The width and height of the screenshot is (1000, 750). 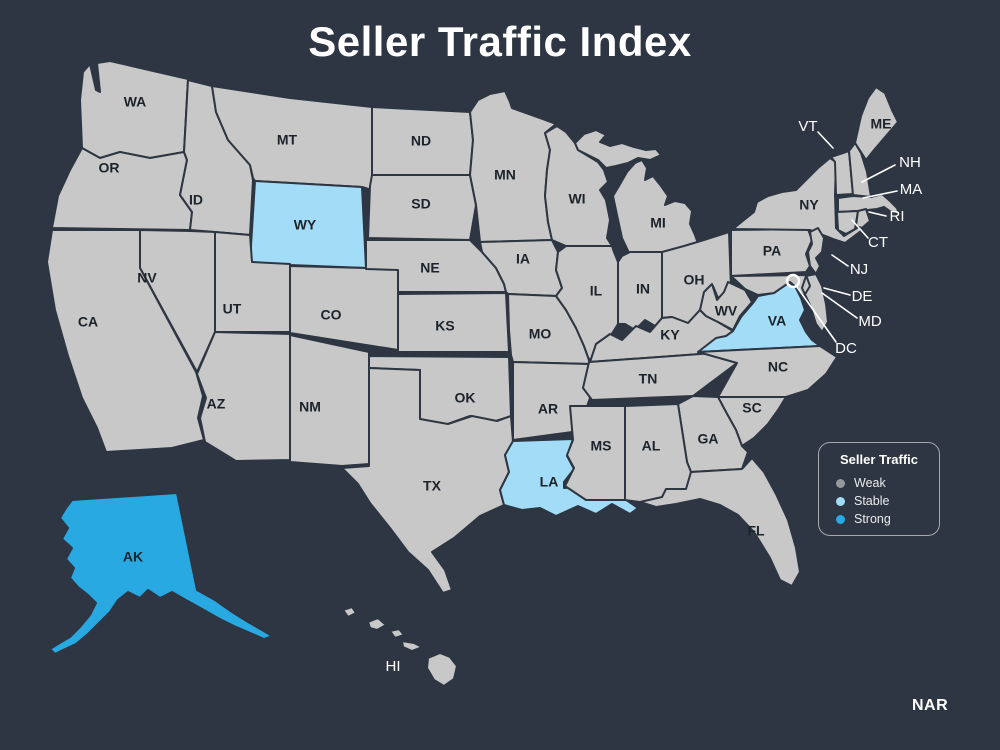 I want to click on state-label-ks: KS, so click(x=444, y=326).